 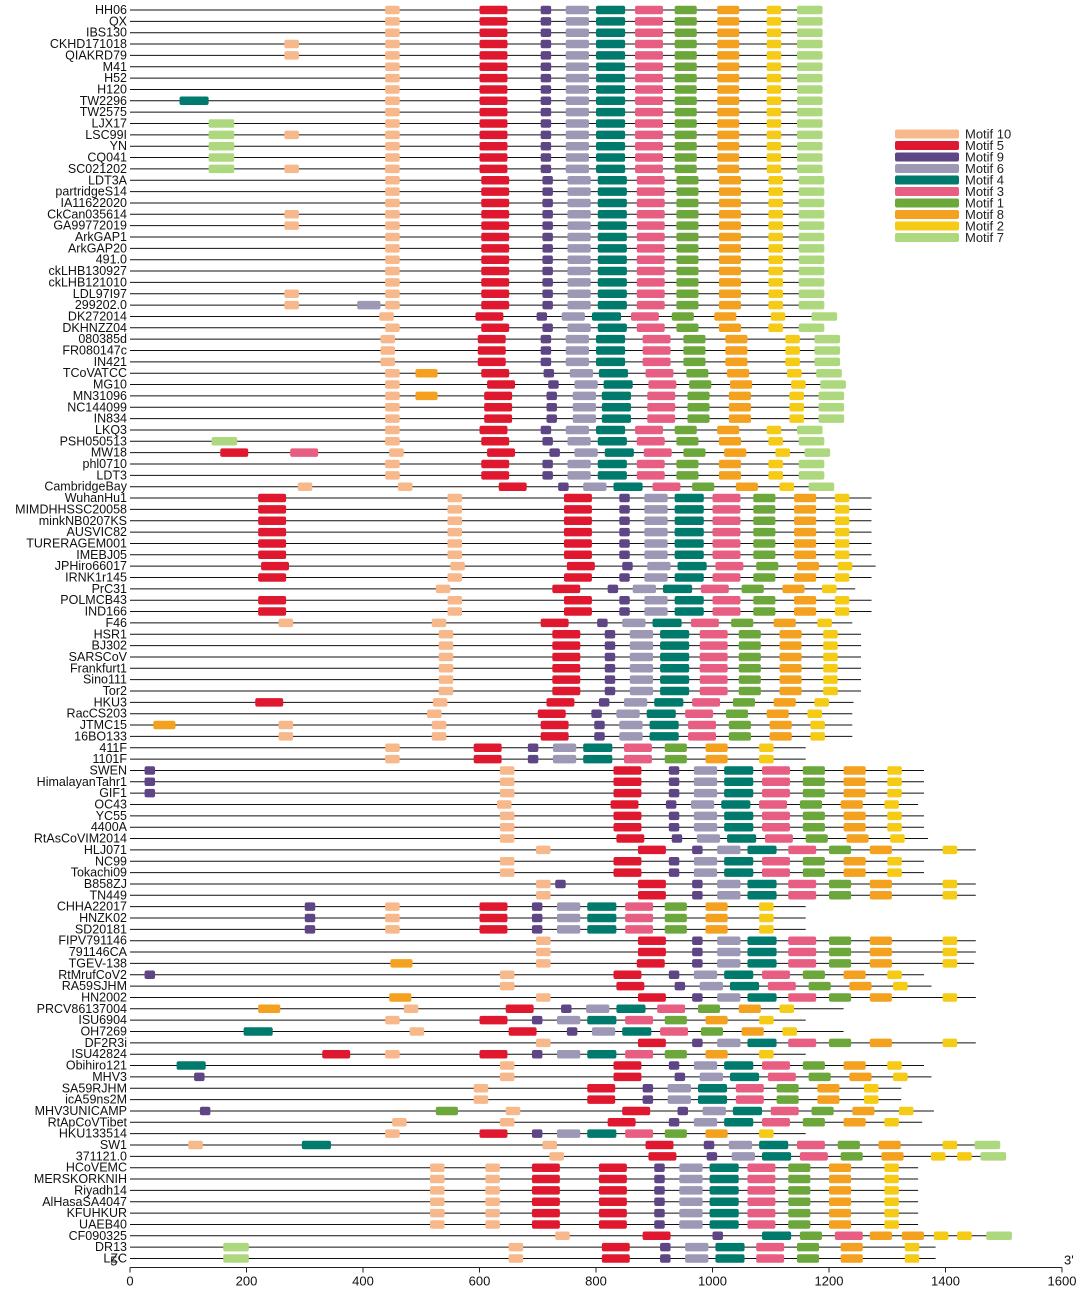 I want to click on sequence-row: SC021202, so click(x=445, y=169).